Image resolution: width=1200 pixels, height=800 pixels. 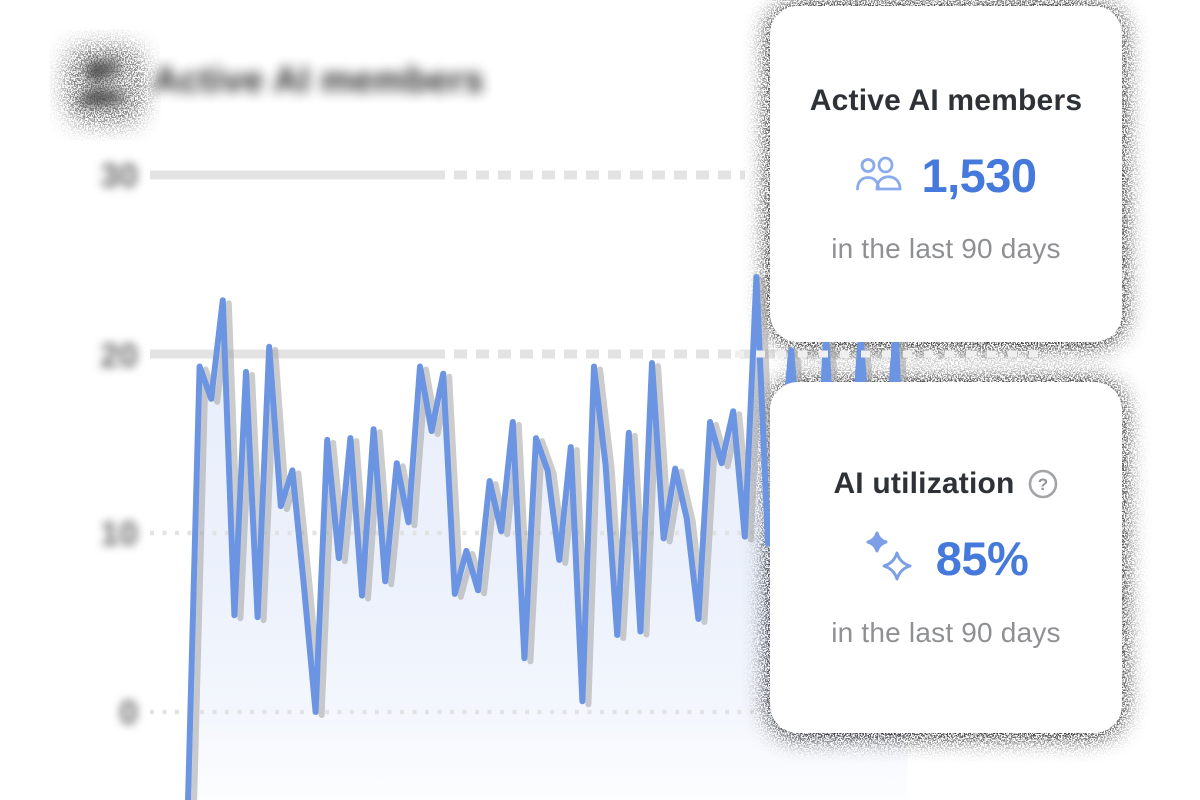 I want to click on people-outline-icon, so click(x=879, y=173).